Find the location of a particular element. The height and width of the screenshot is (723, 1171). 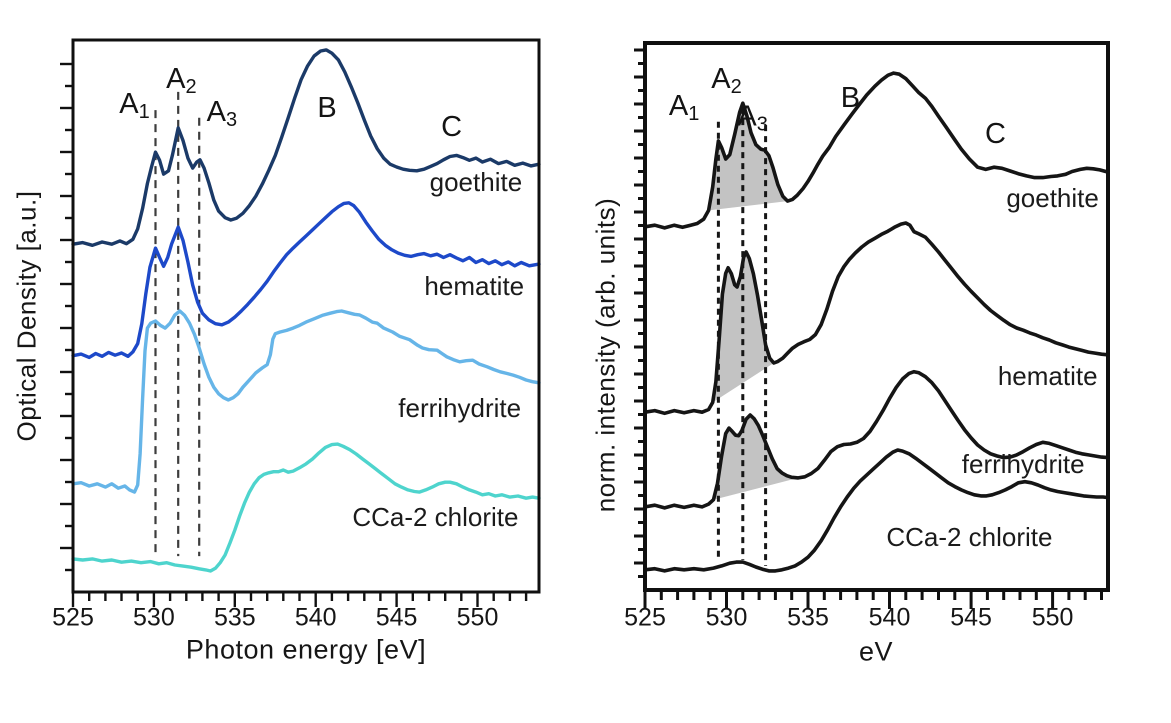

peak-label-a1-left: A1 is located at coordinates (134, 105).